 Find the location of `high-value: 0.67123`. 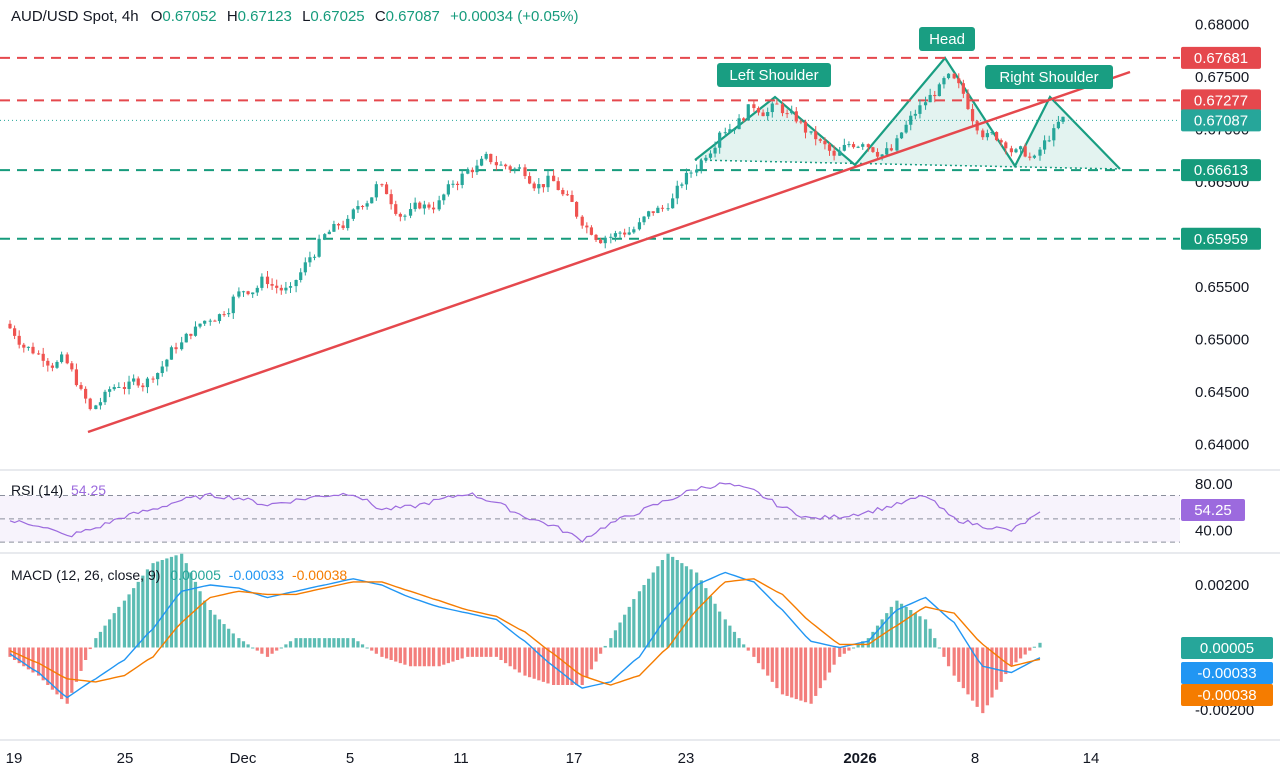

high-value: 0.67123 is located at coordinates (264, 16).